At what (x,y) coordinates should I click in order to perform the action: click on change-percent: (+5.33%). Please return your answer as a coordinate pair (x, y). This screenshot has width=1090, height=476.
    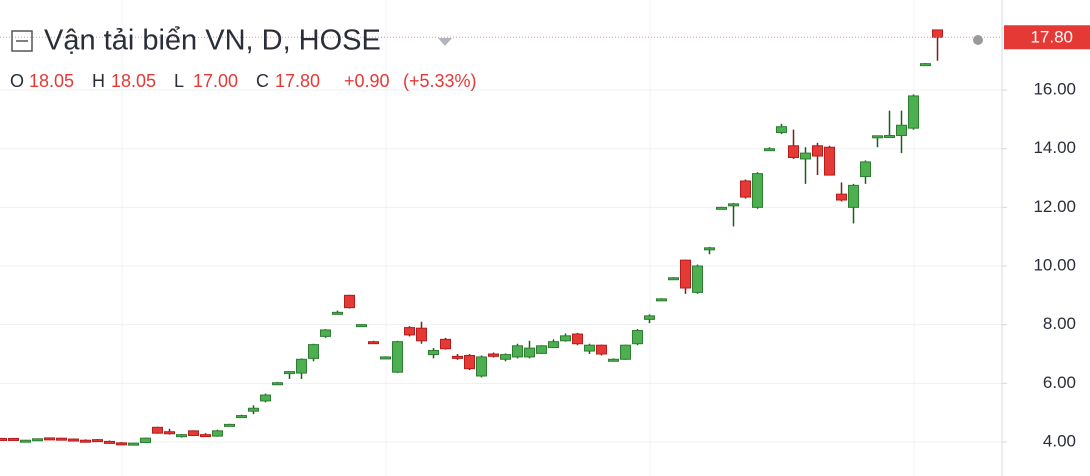
    Looking at the image, I should click on (440, 81).